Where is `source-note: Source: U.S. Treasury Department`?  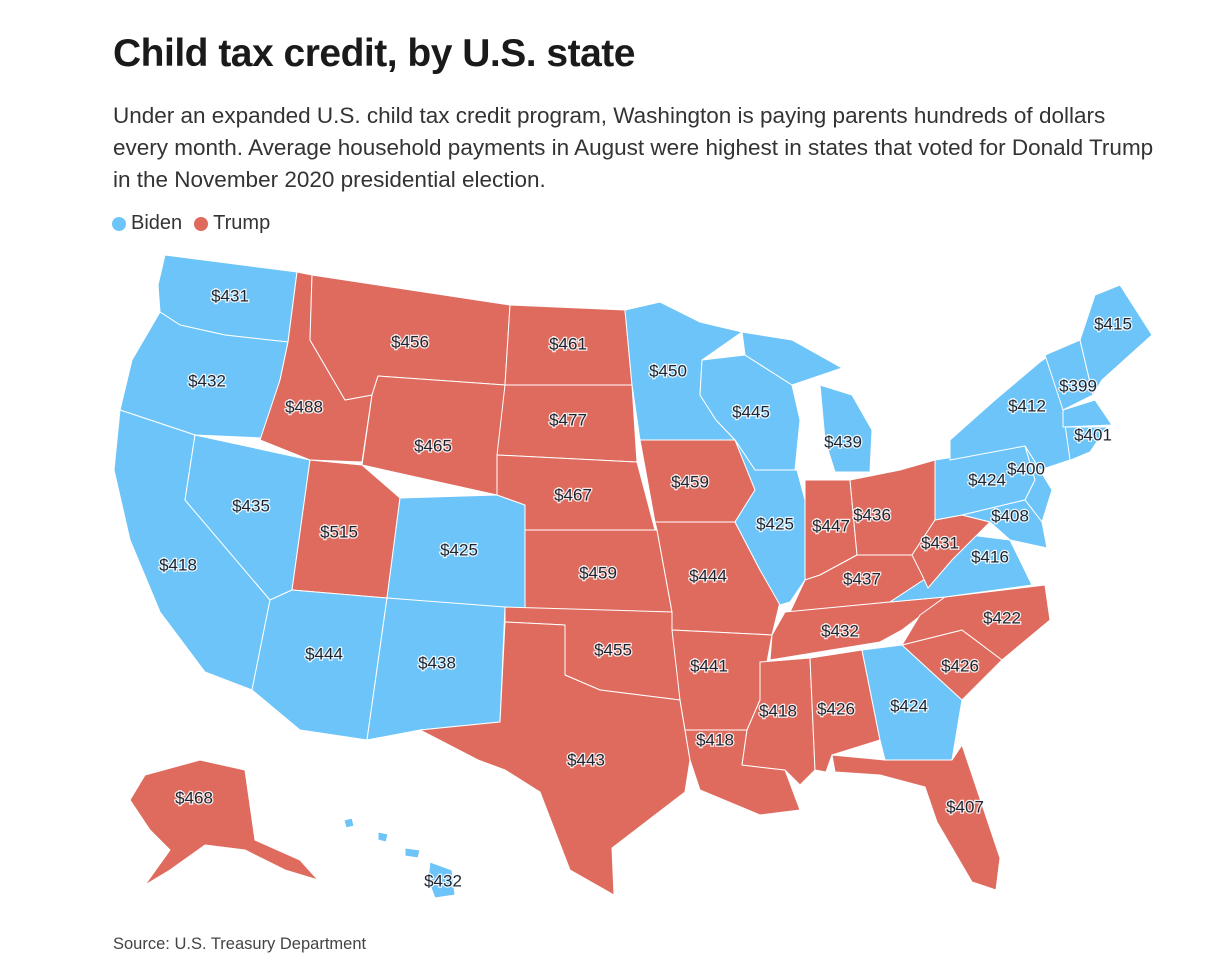
source-note: Source: U.S. Treasury Department is located at coordinates (240, 944).